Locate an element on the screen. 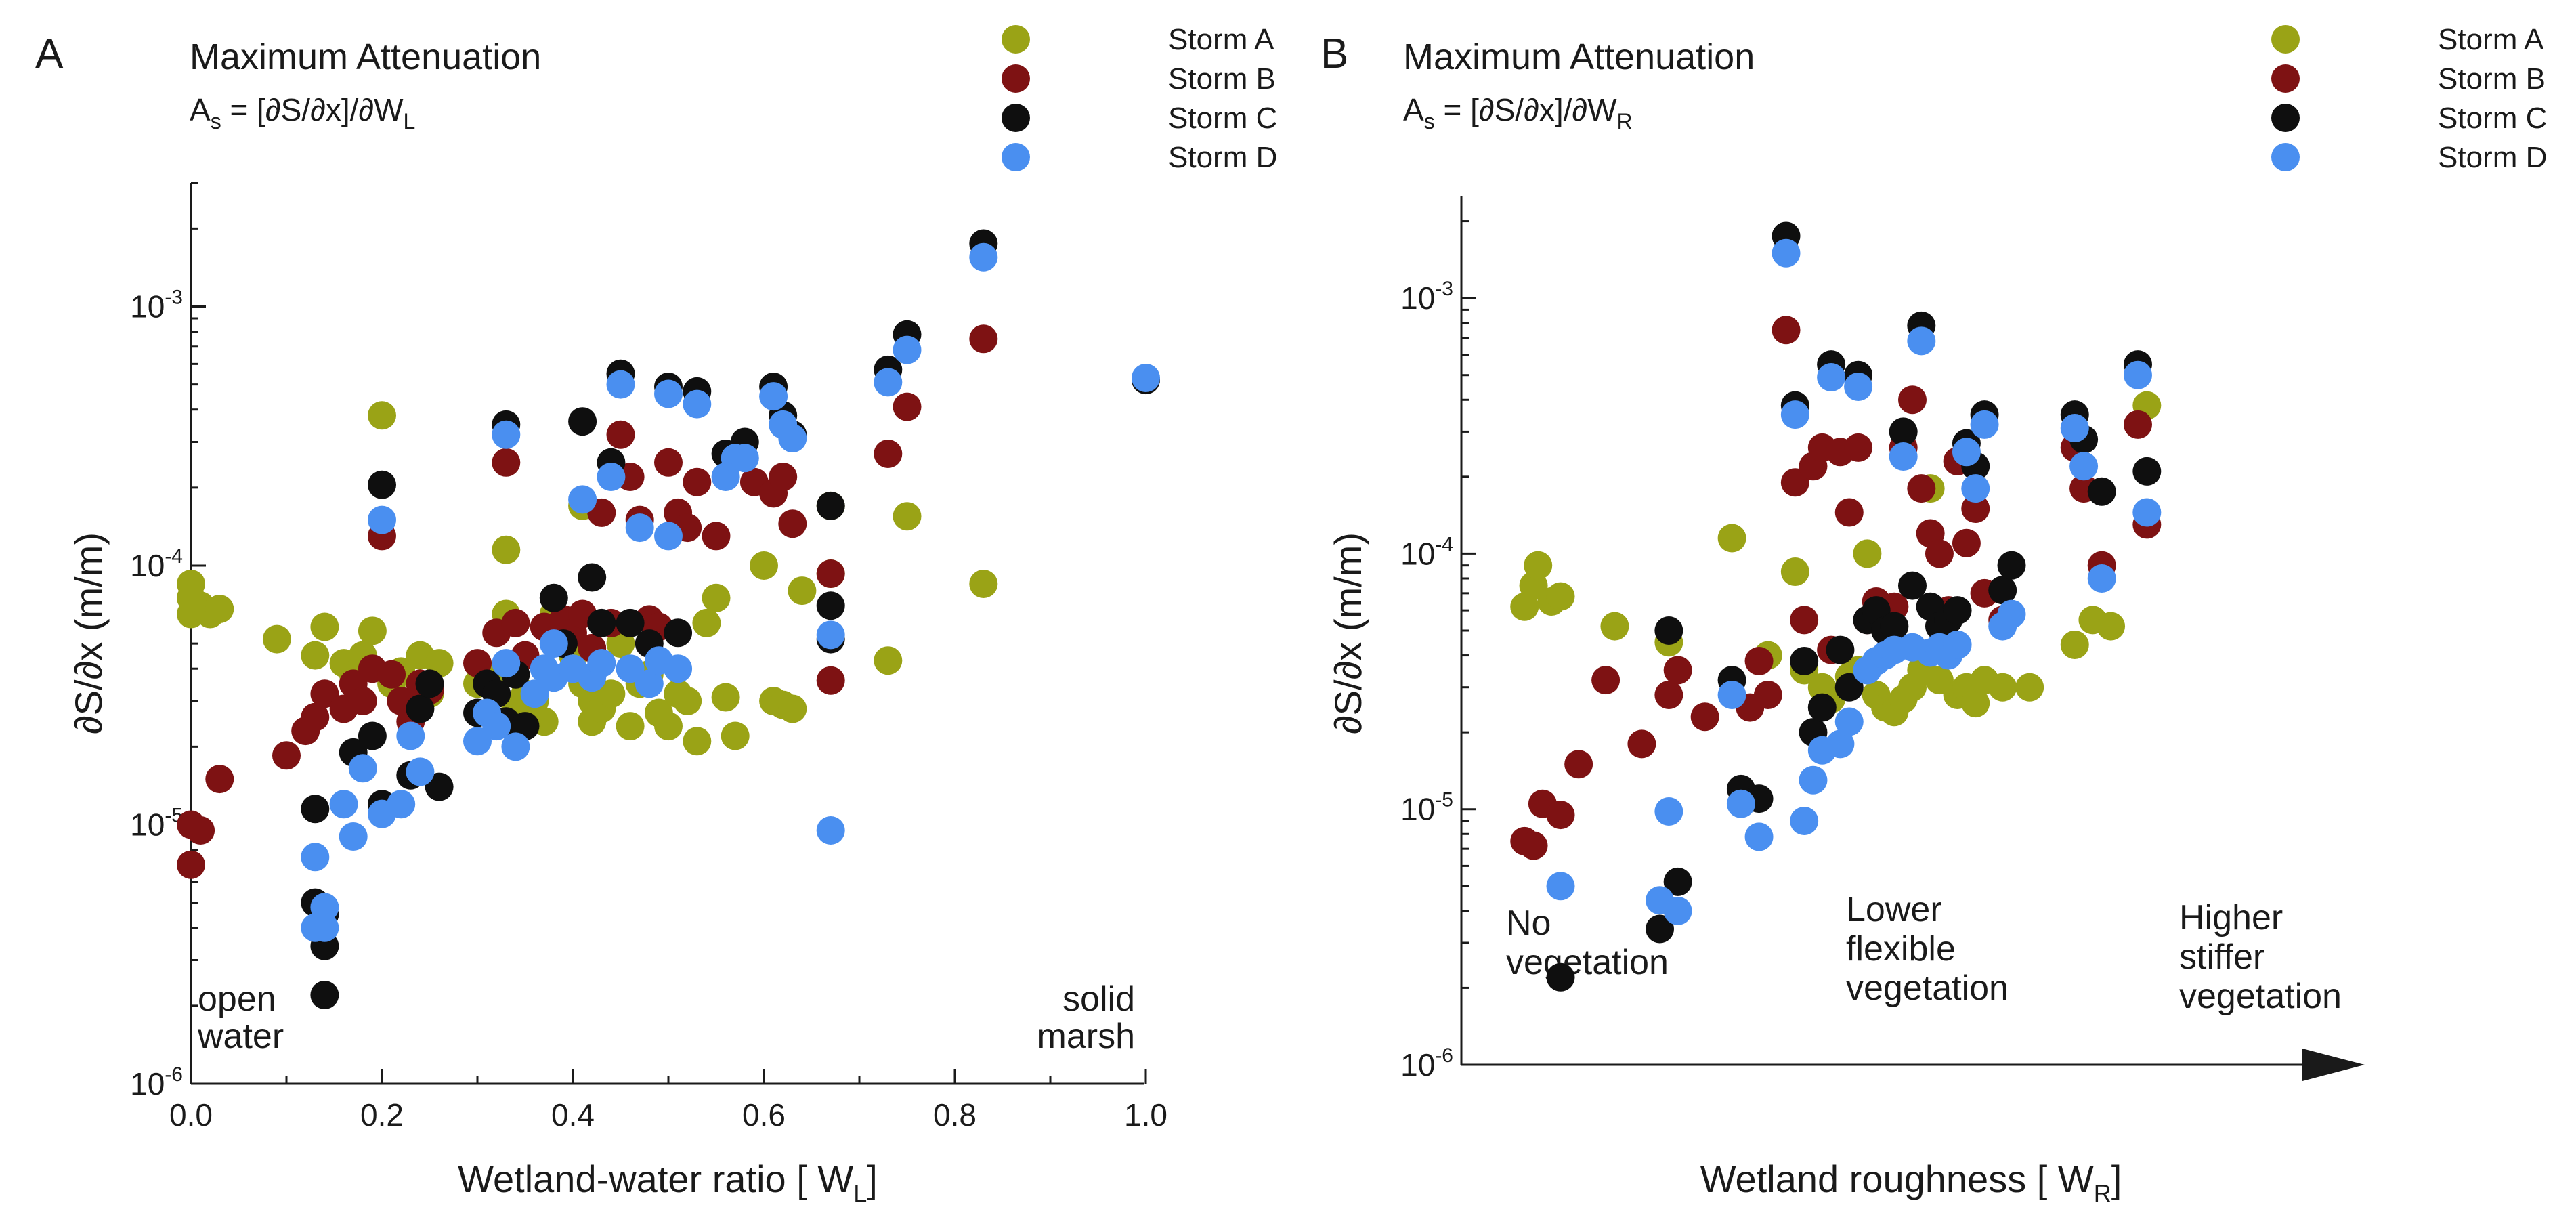 This screenshot has width=2576, height=1207. panel-a-y-ticks: 10⁻⁶ 10⁻⁵ 10⁻⁴ 10⁻³ is located at coordinates (168, 641).